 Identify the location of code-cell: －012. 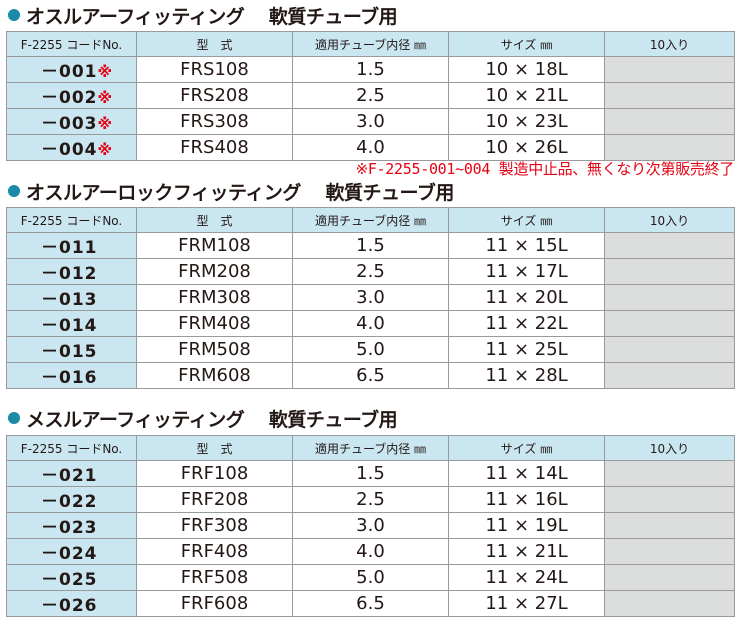
(71, 271).